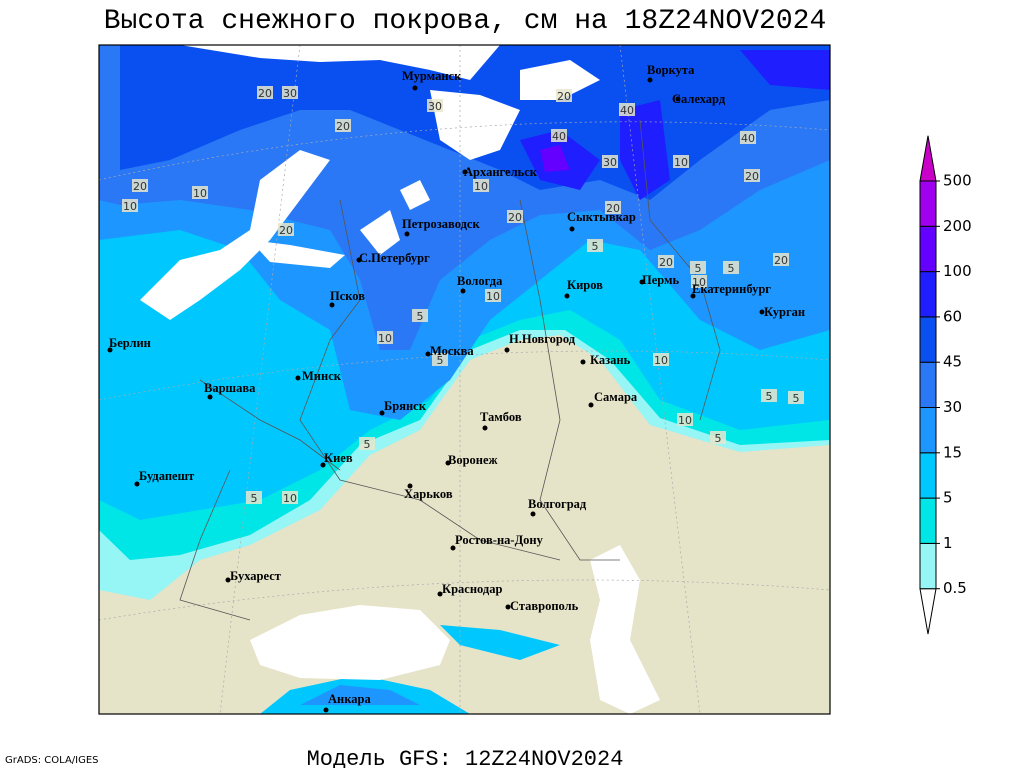 The height and width of the screenshot is (768, 1024). Describe the element at coordinates (465, 757) in the screenshot. I see `model-label: Модель GFS: 12Z24NOV2024` at that location.